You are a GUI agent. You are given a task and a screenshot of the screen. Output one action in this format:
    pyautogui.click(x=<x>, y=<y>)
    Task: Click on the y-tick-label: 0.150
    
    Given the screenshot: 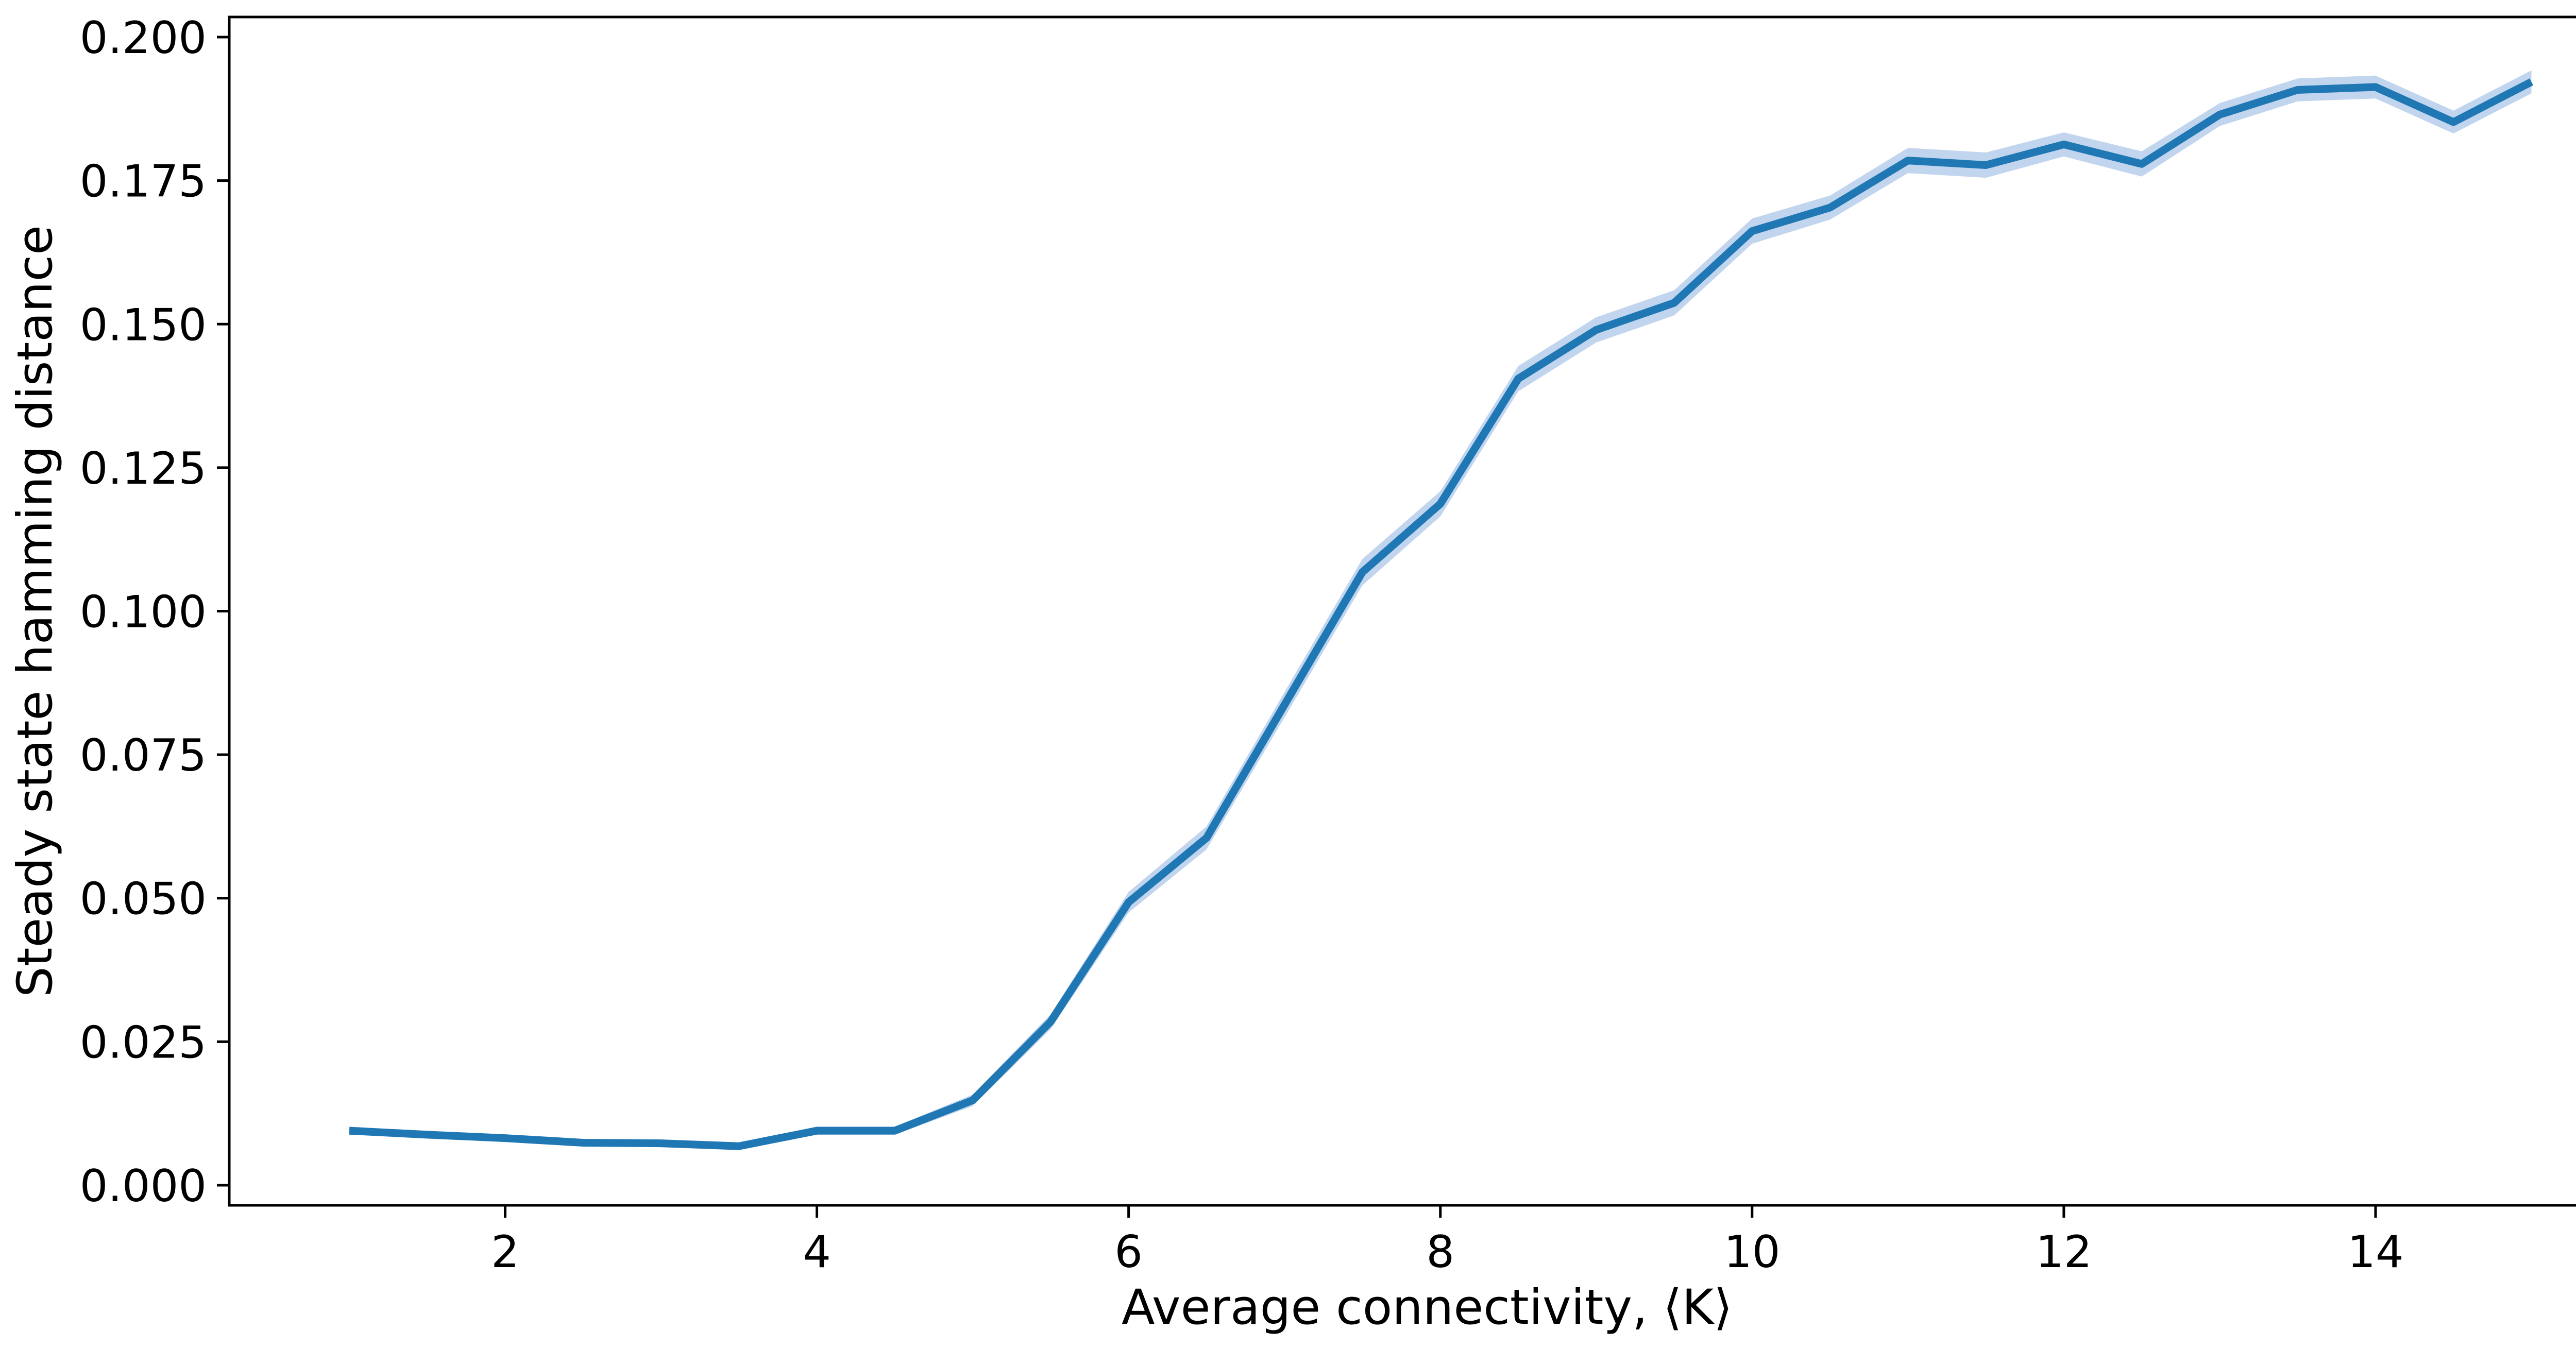 What is the action you would take?
    pyautogui.click(x=143, y=325)
    